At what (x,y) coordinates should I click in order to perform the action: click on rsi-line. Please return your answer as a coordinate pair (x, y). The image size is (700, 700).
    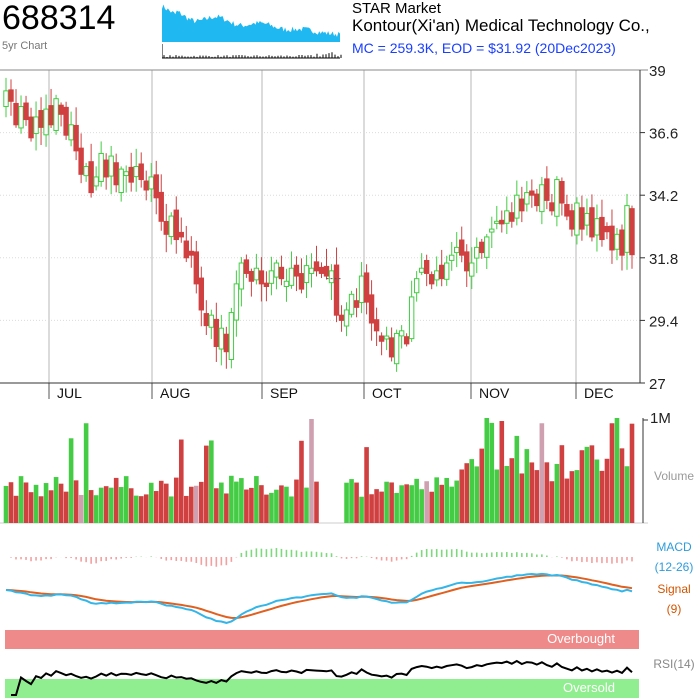
    Looking at the image, I should click on (322, 677).